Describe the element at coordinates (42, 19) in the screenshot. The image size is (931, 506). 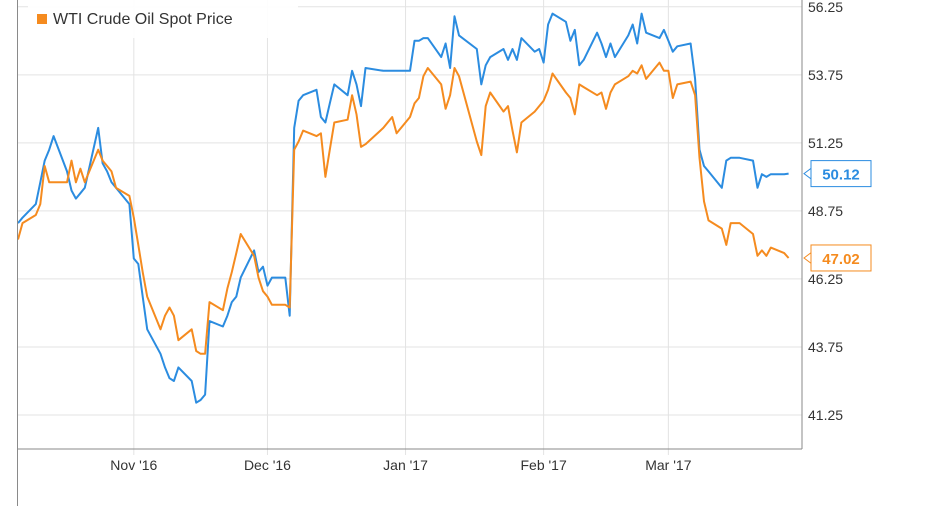
I see `legend-swatch` at that location.